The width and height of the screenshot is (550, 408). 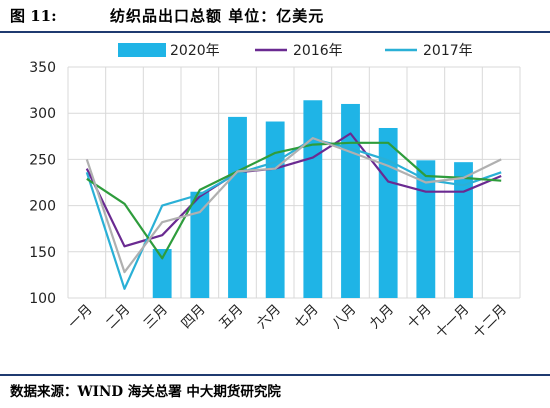 What do you see at coordinates (42, 68) in the screenshot?
I see `y-tick-label-350: 350` at bounding box center [42, 68].